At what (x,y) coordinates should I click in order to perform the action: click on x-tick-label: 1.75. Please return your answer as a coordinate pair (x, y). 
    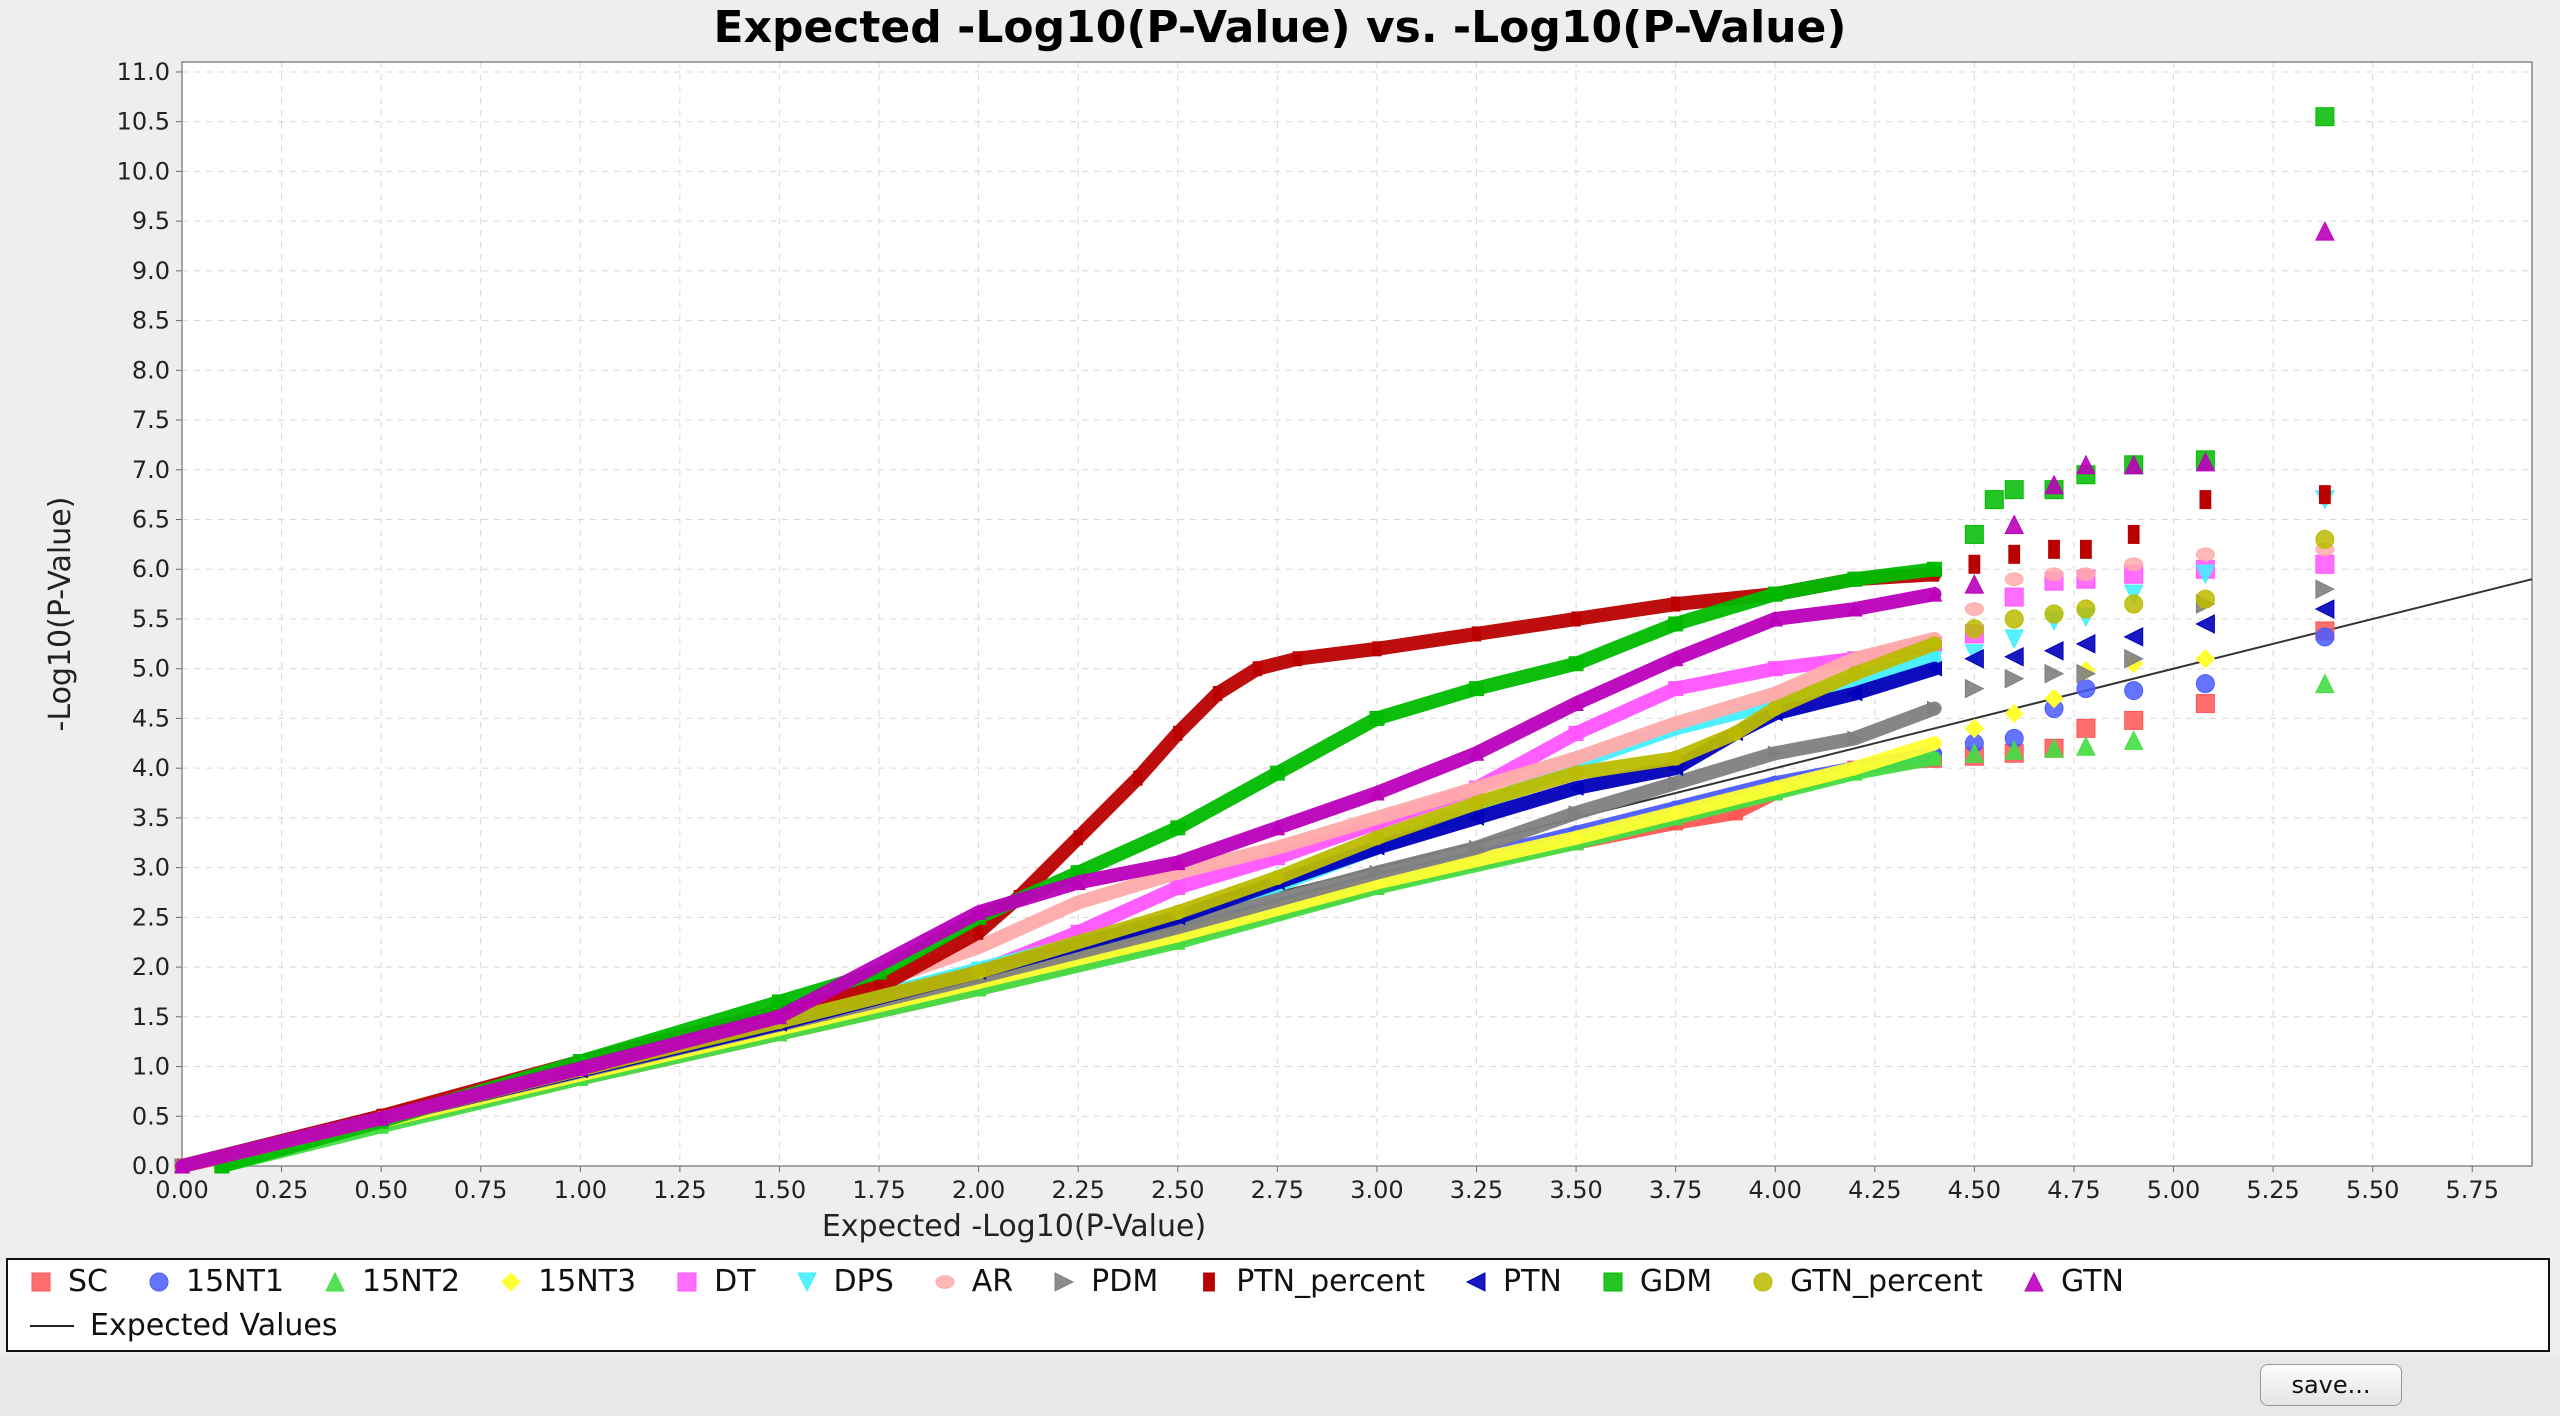
    Looking at the image, I should click on (878, 1190).